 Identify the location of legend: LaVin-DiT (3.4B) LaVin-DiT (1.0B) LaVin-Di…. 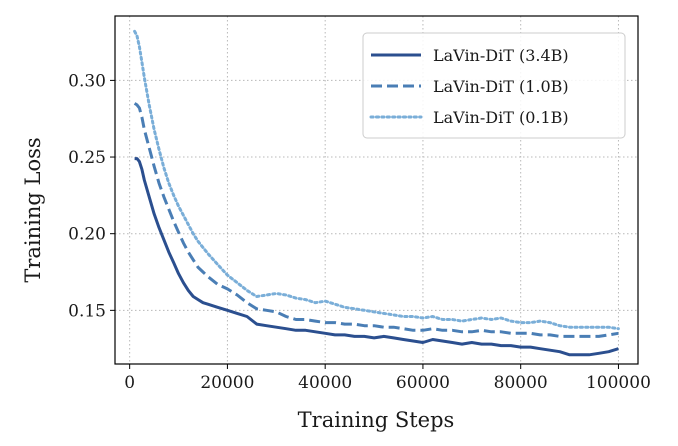
(494, 85).